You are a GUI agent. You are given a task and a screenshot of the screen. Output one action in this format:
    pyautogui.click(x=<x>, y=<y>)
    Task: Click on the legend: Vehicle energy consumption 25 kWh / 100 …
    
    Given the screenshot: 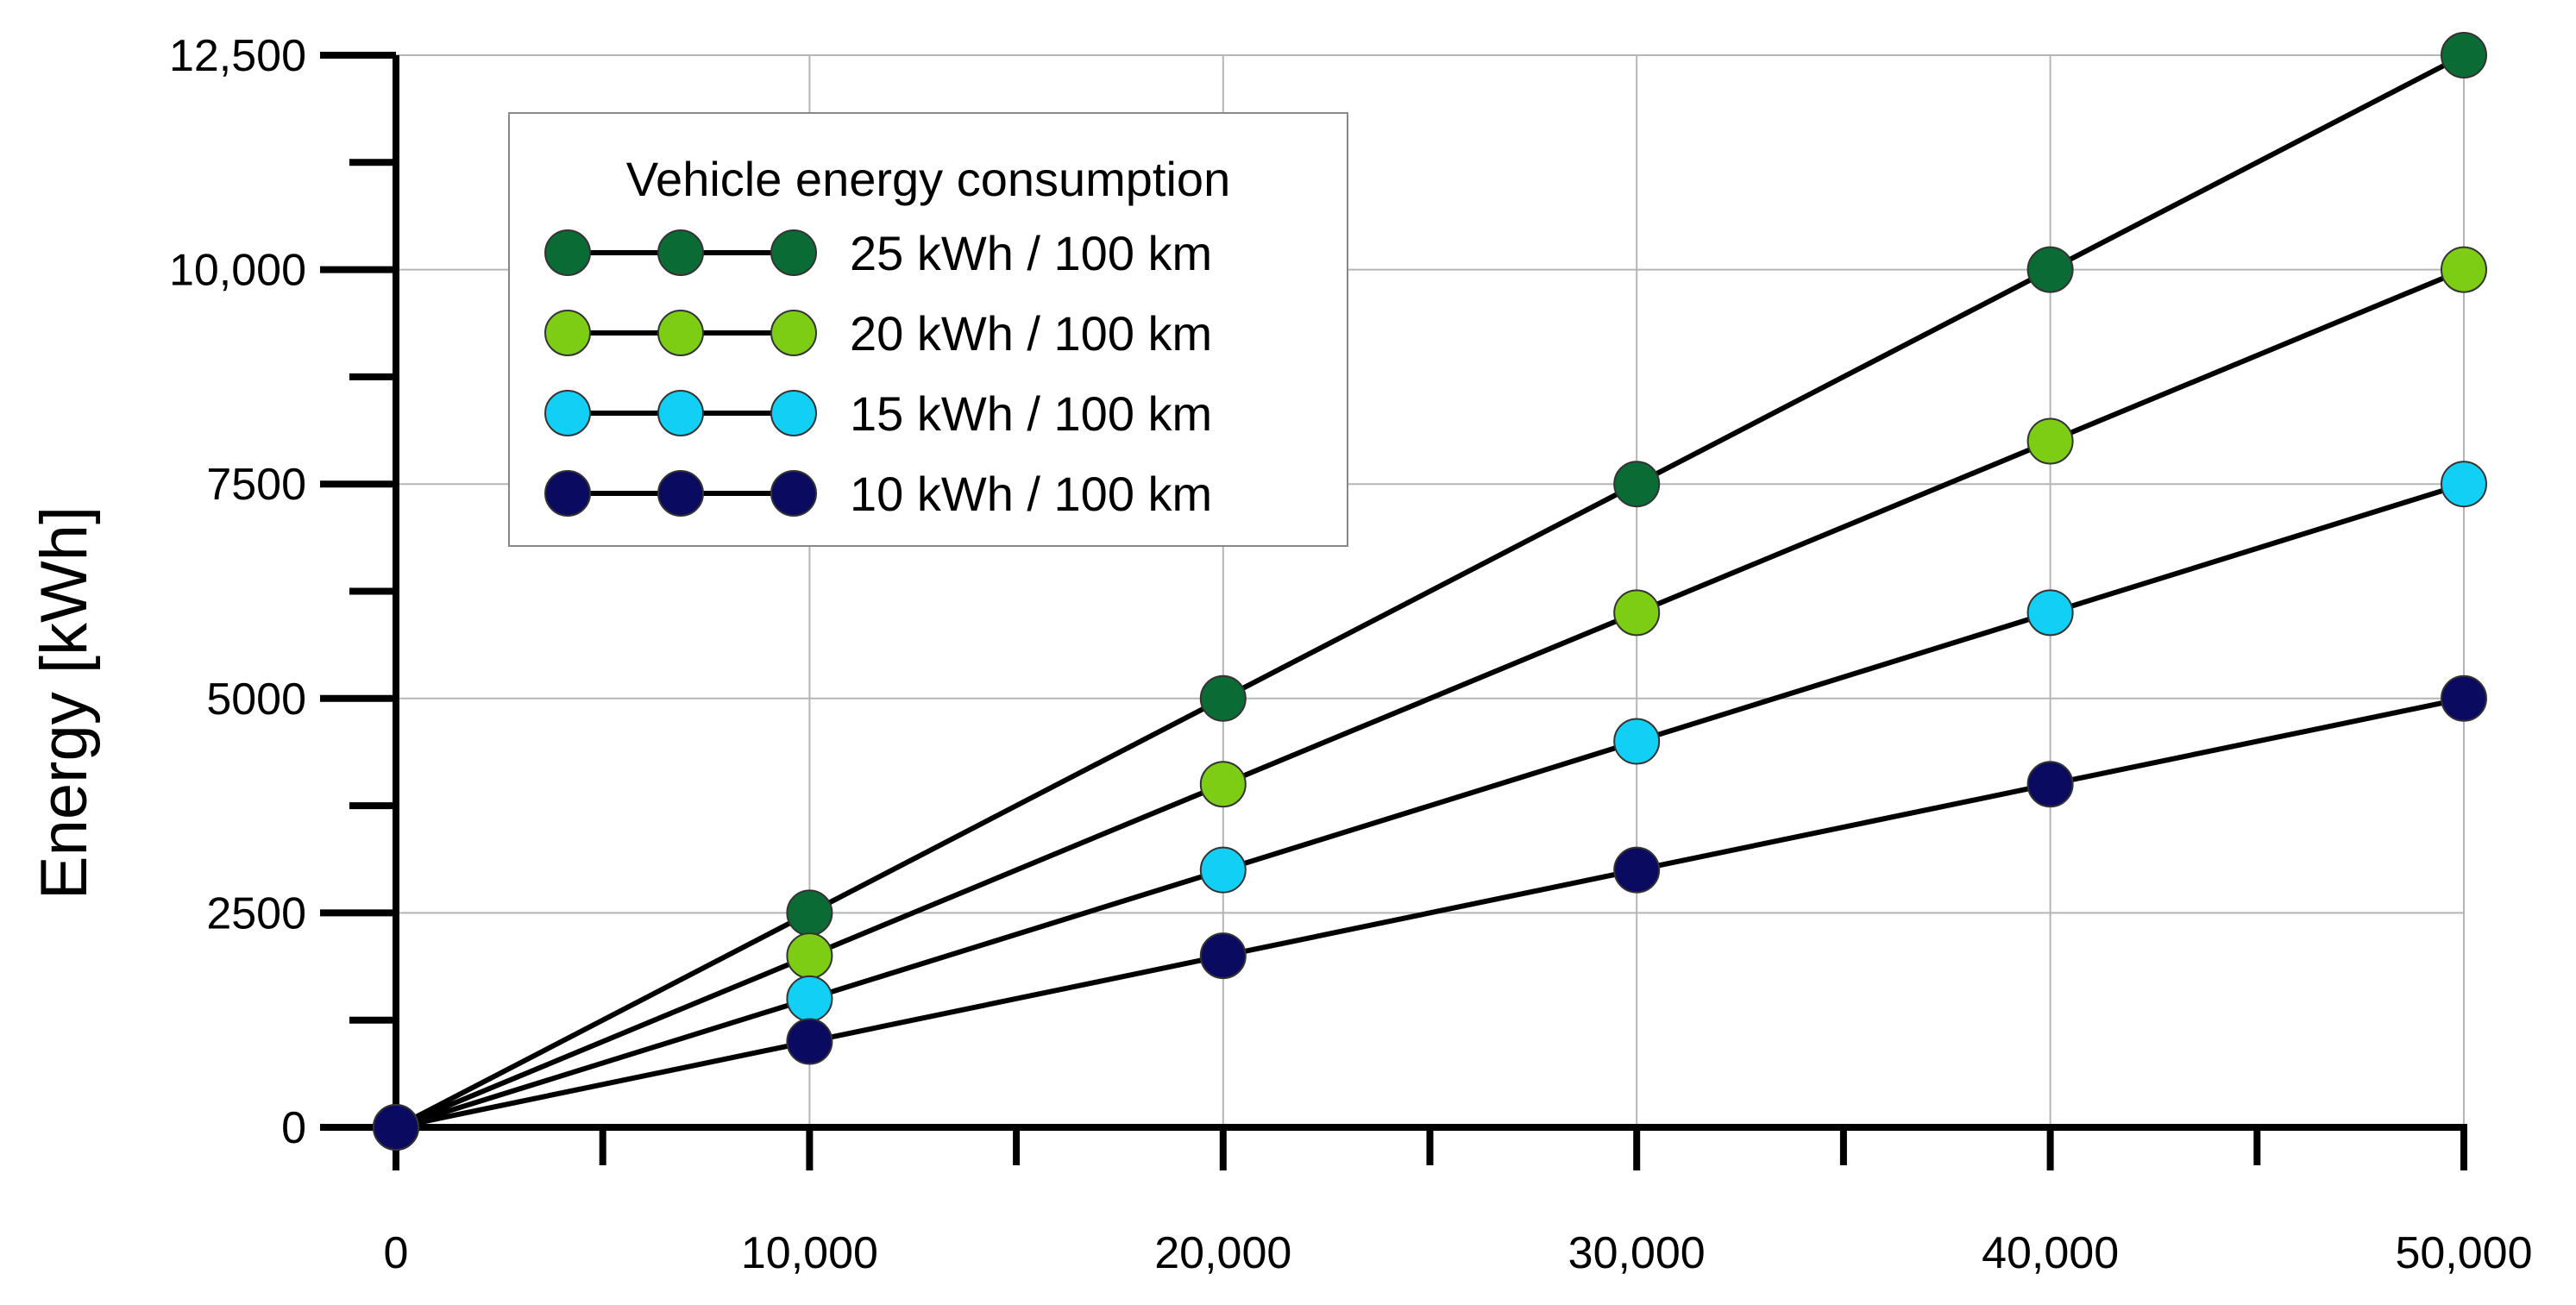 What is the action you would take?
    pyautogui.click(x=928, y=329)
    